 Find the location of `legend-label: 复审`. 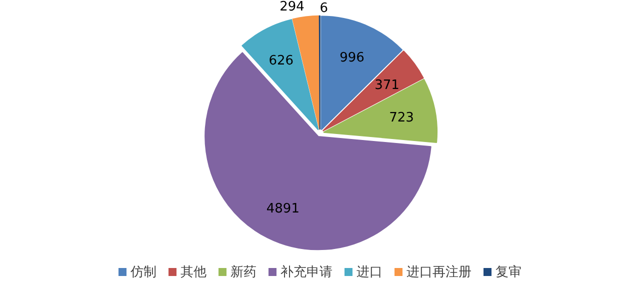

legend-label: 复审 is located at coordinates (509, 272).